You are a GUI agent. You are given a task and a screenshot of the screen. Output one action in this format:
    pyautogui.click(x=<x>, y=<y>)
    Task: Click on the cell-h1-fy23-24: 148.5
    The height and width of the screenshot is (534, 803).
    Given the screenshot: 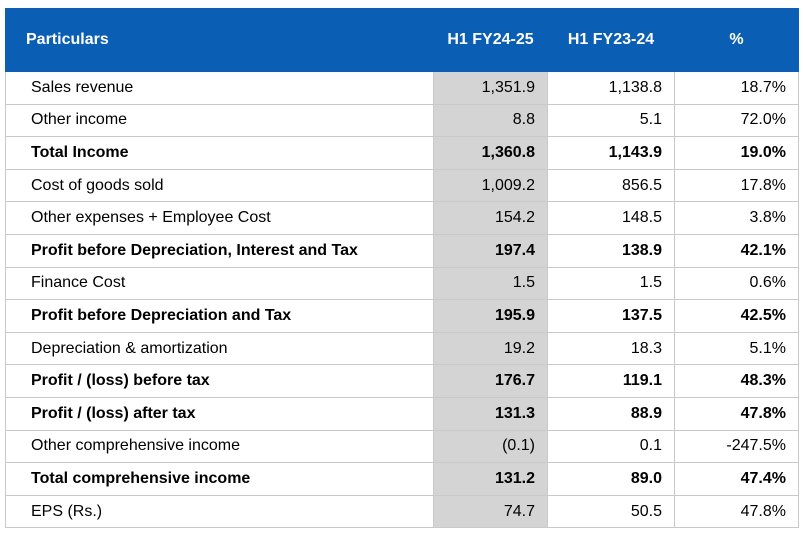 What is the action you would take?
    pyautogui.click(x=611, y=218)
    